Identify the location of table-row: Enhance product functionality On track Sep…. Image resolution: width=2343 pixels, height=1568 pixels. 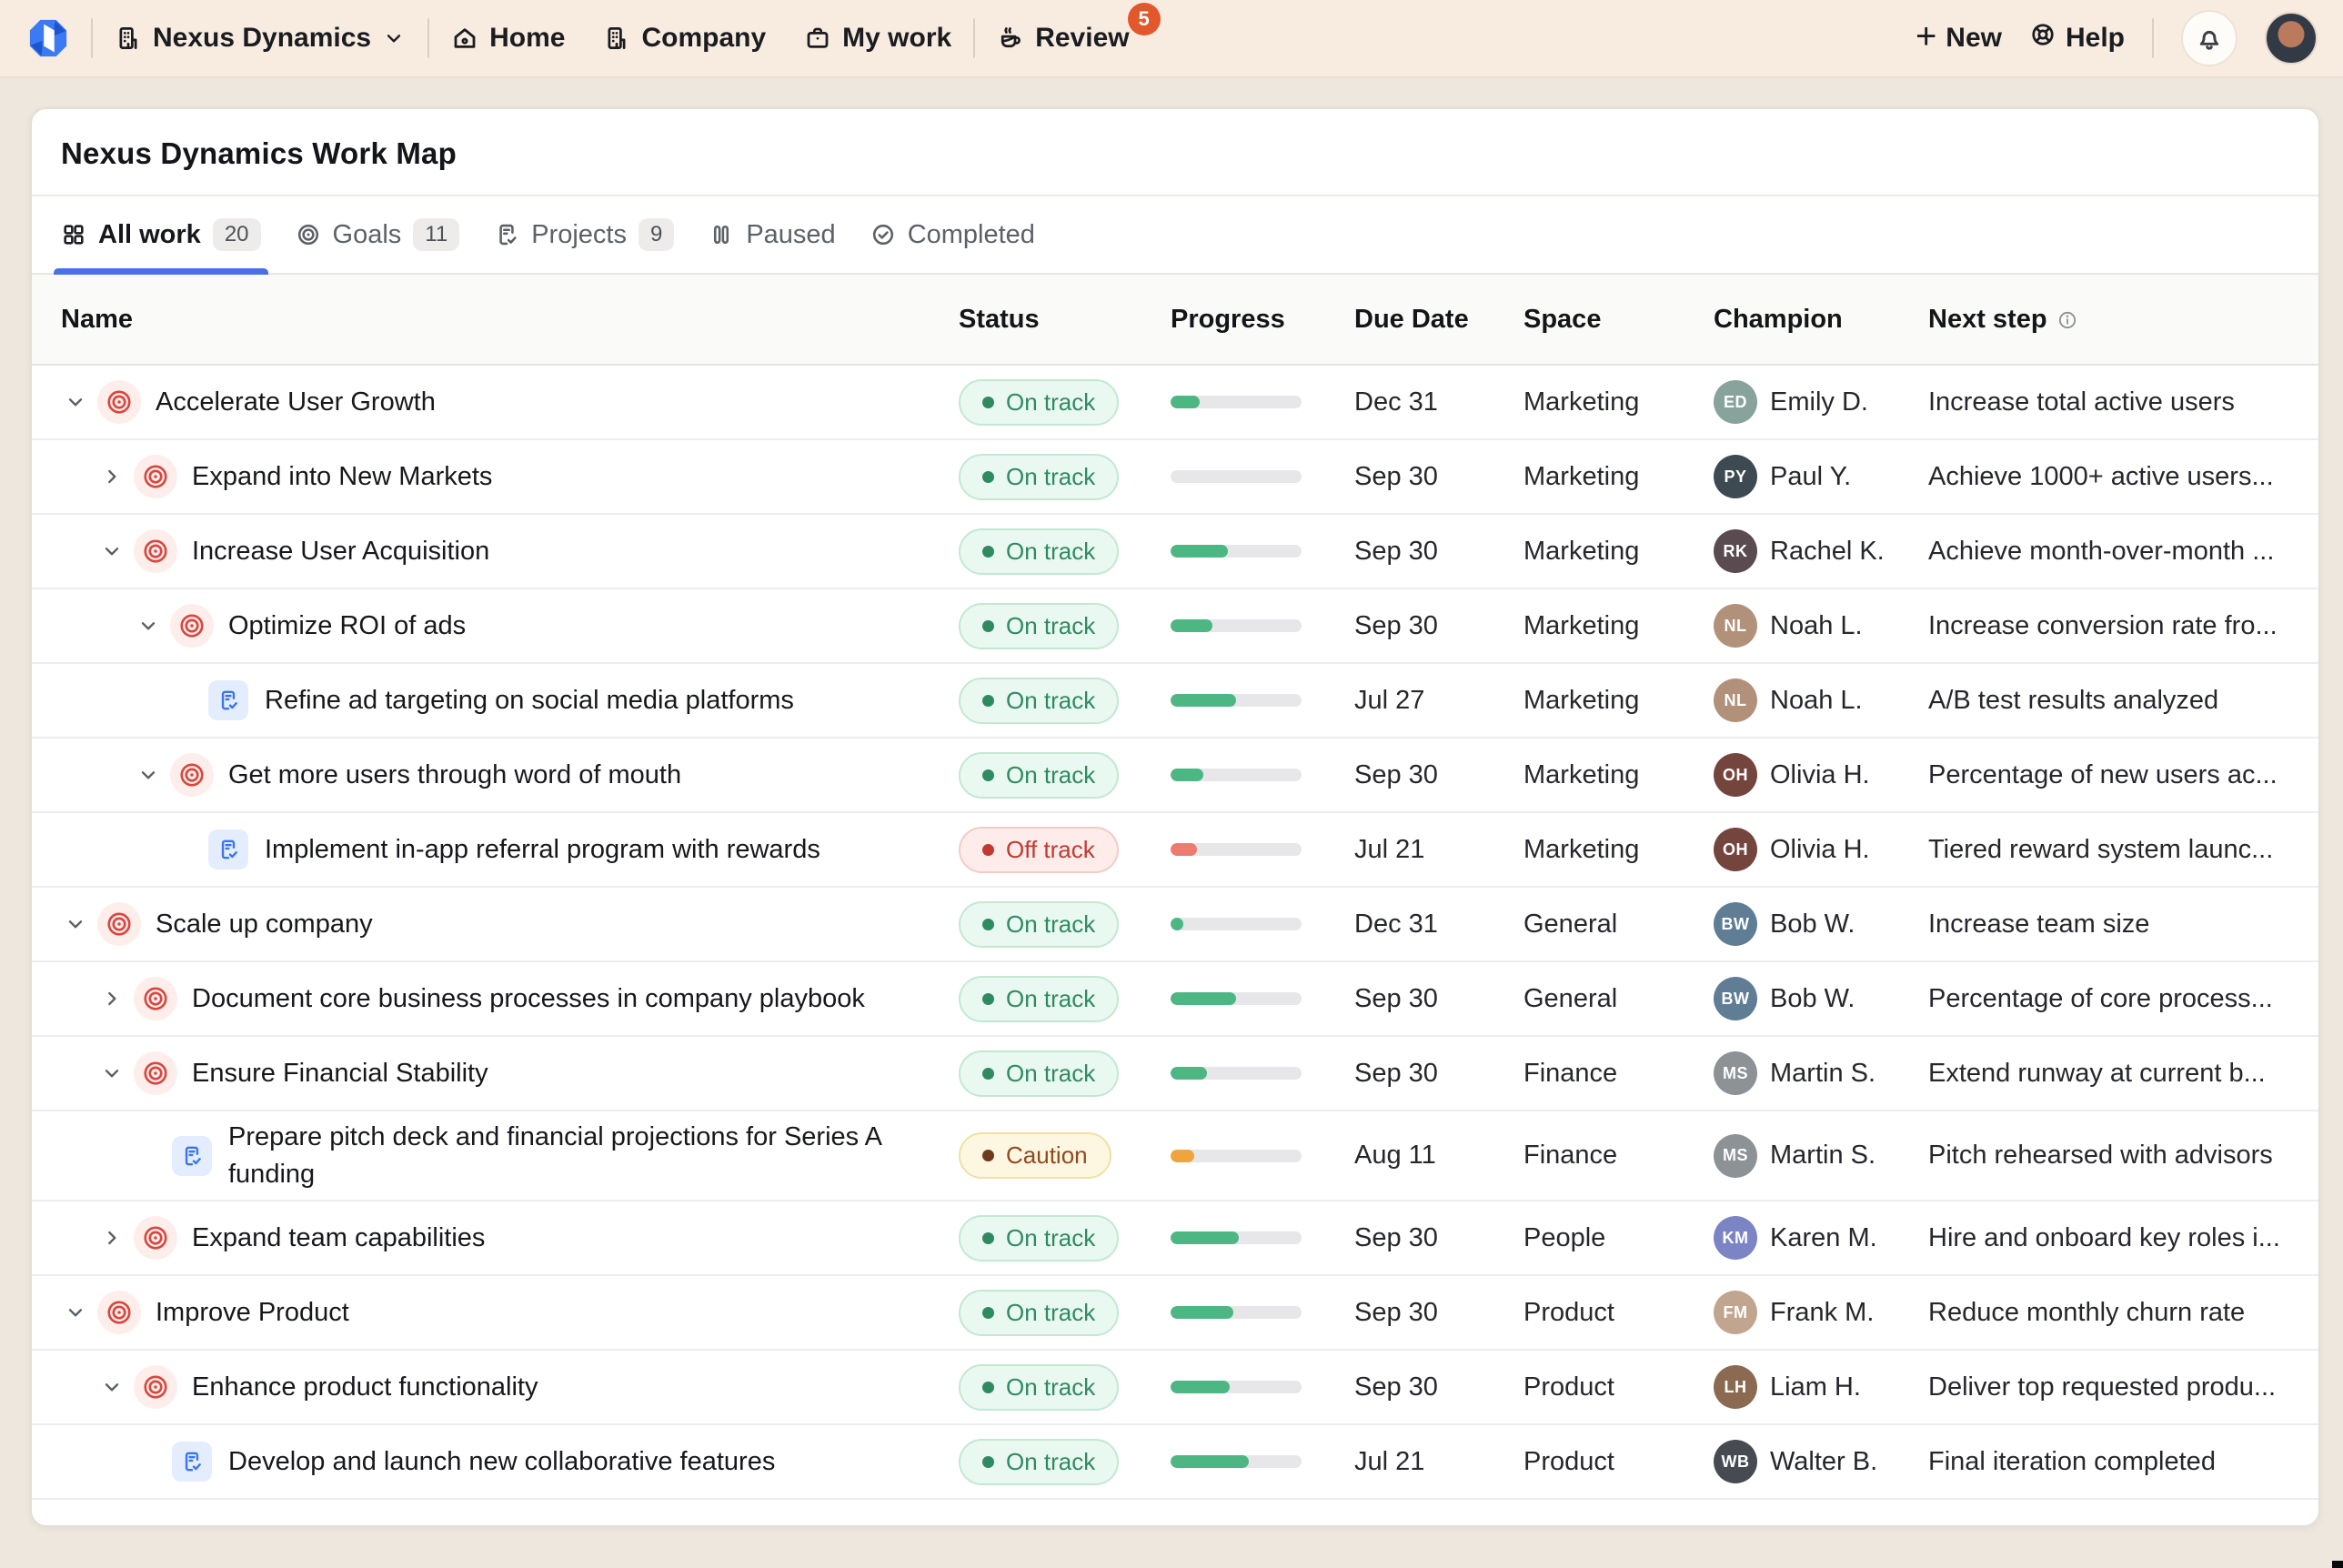
(1175, 1388).